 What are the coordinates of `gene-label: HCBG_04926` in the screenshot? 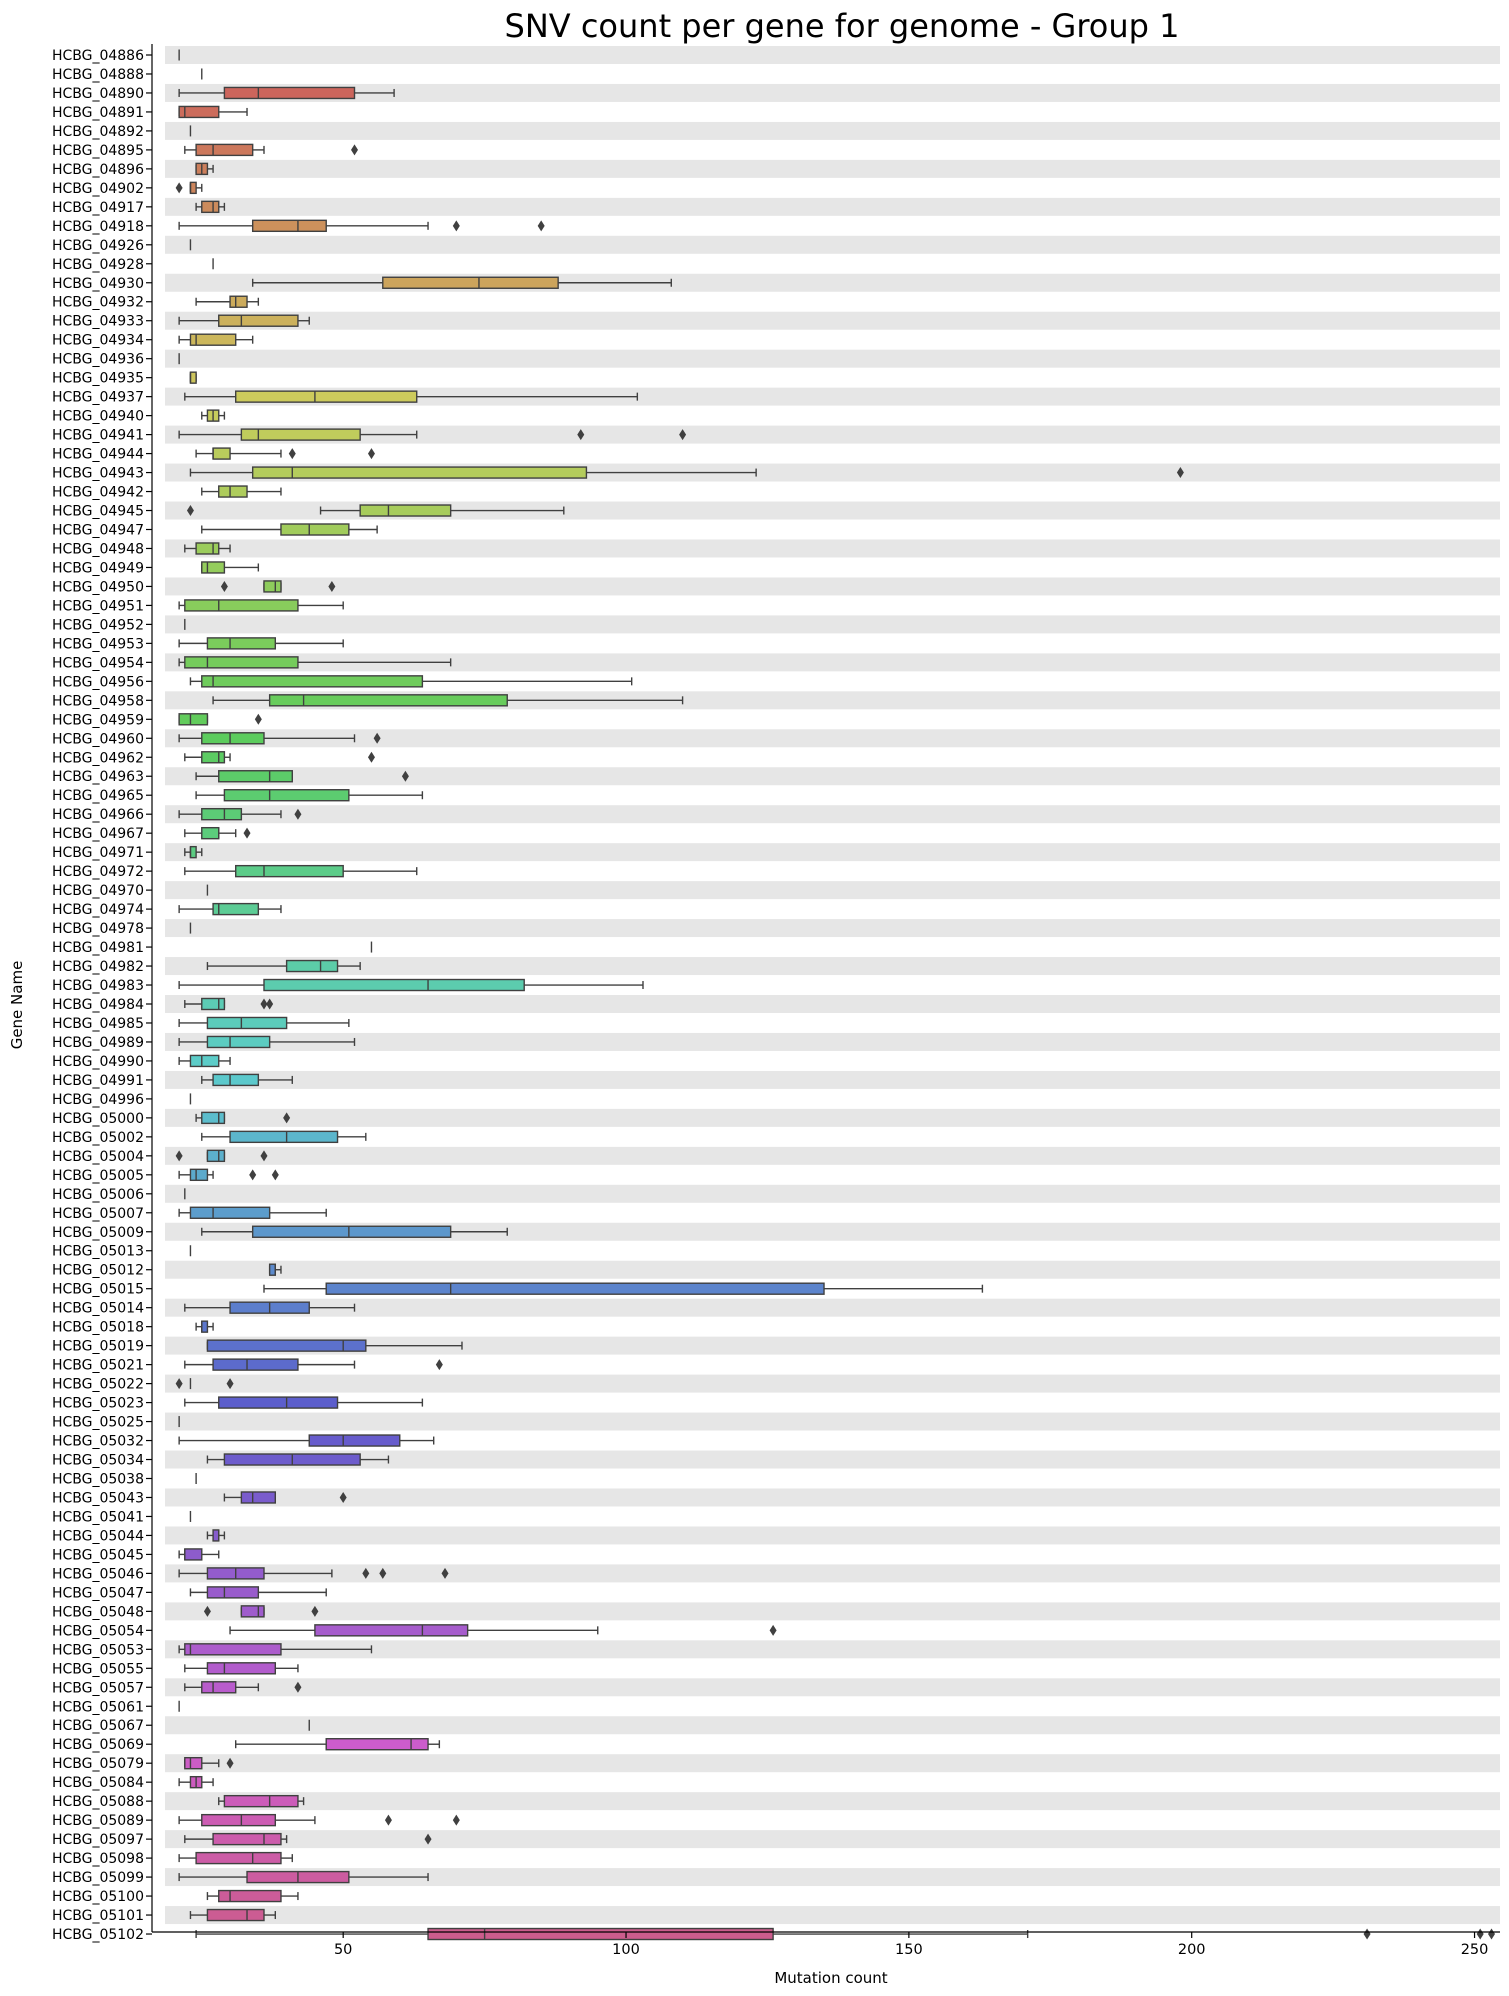 It's located at (98, 246).